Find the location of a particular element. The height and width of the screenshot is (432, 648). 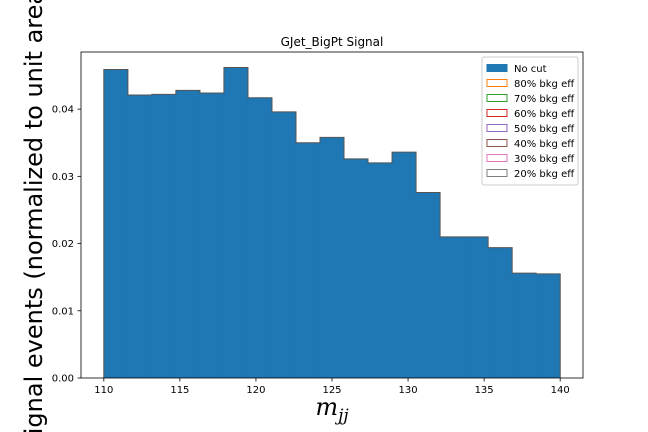

y-tick-label: 0.02 is located at coordinates (63, 244).